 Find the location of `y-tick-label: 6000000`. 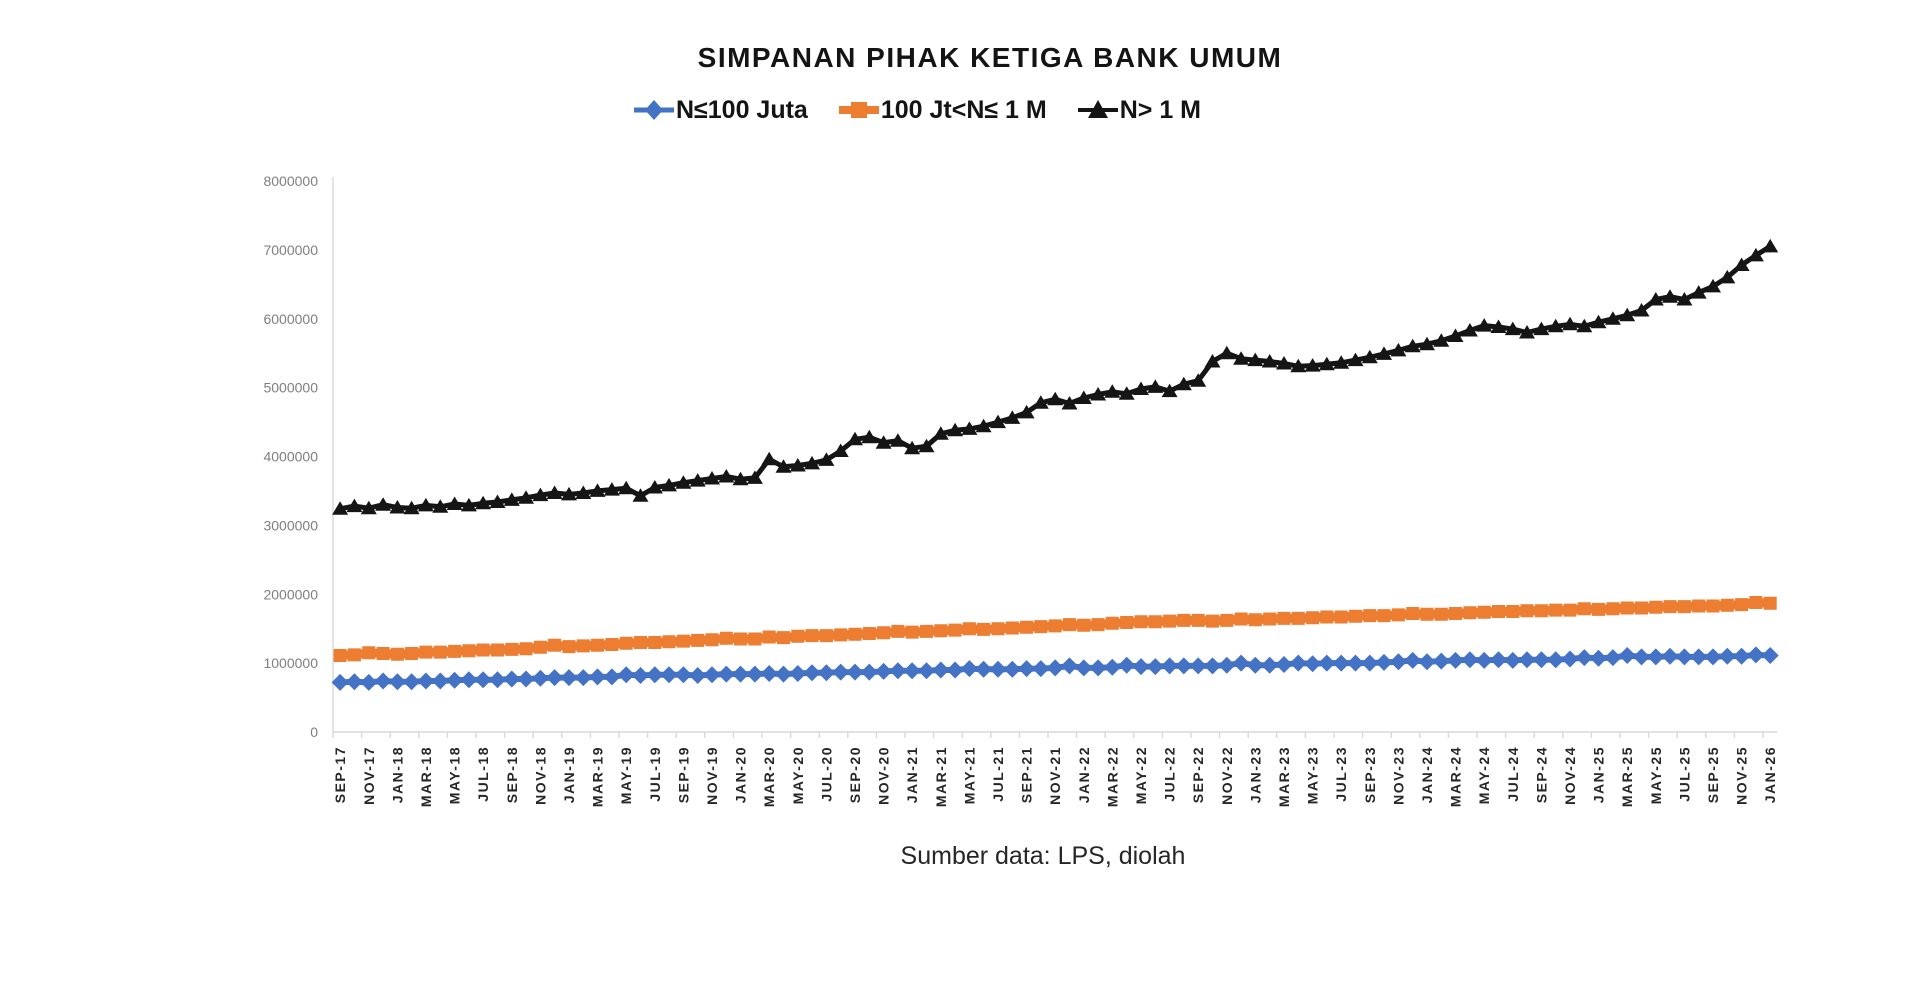

y-tick-label: 6000000 is located at coordinates (290, 319).